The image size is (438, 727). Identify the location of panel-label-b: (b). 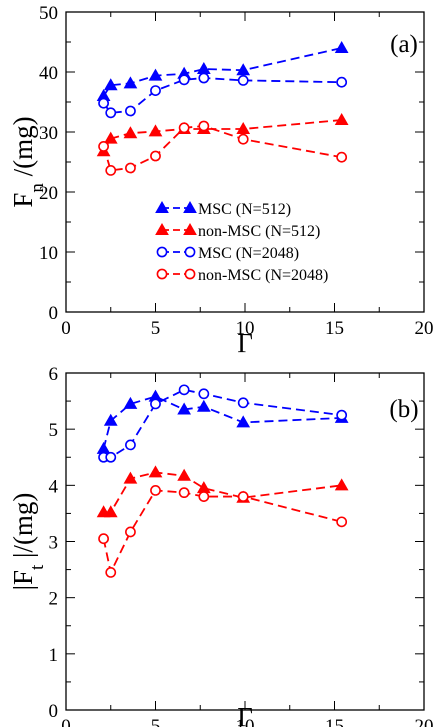
(403, 409).